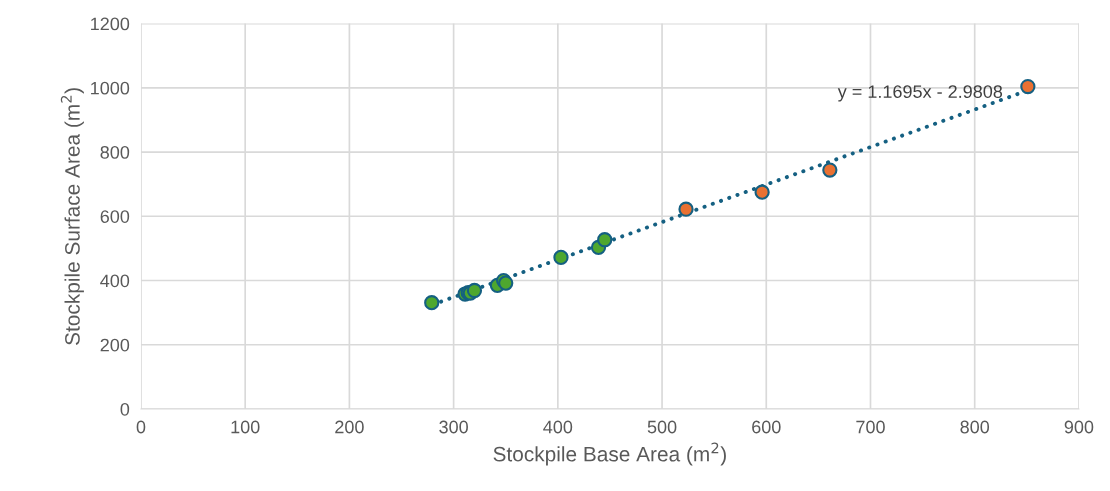 This screenshot has height=491, width=1110. Describe the element at coordinates (975, 427) in the screenshot. I see `x-tick-label: 800` at that location.